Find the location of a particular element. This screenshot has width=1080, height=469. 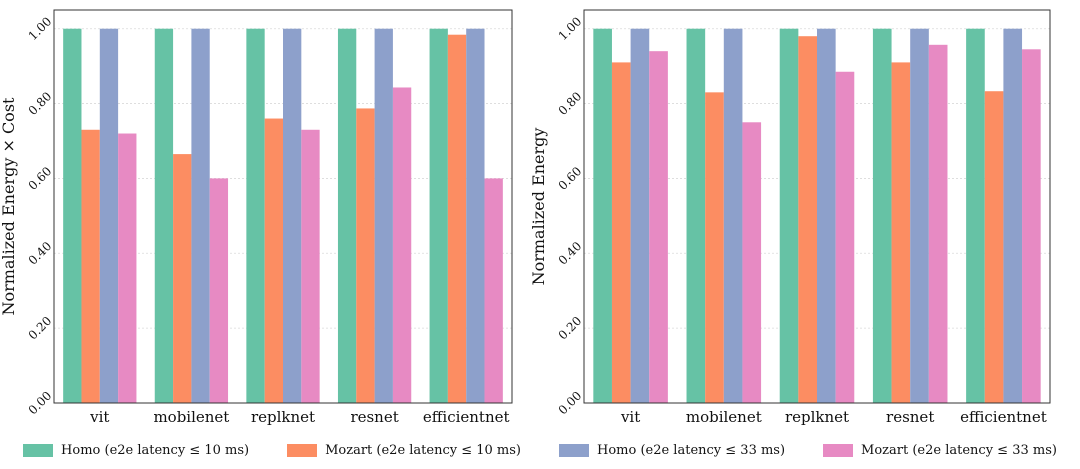

legend-item-homo10: Homo (e2e latency ≤ 10 ms) is located at coordinates (136, 450).